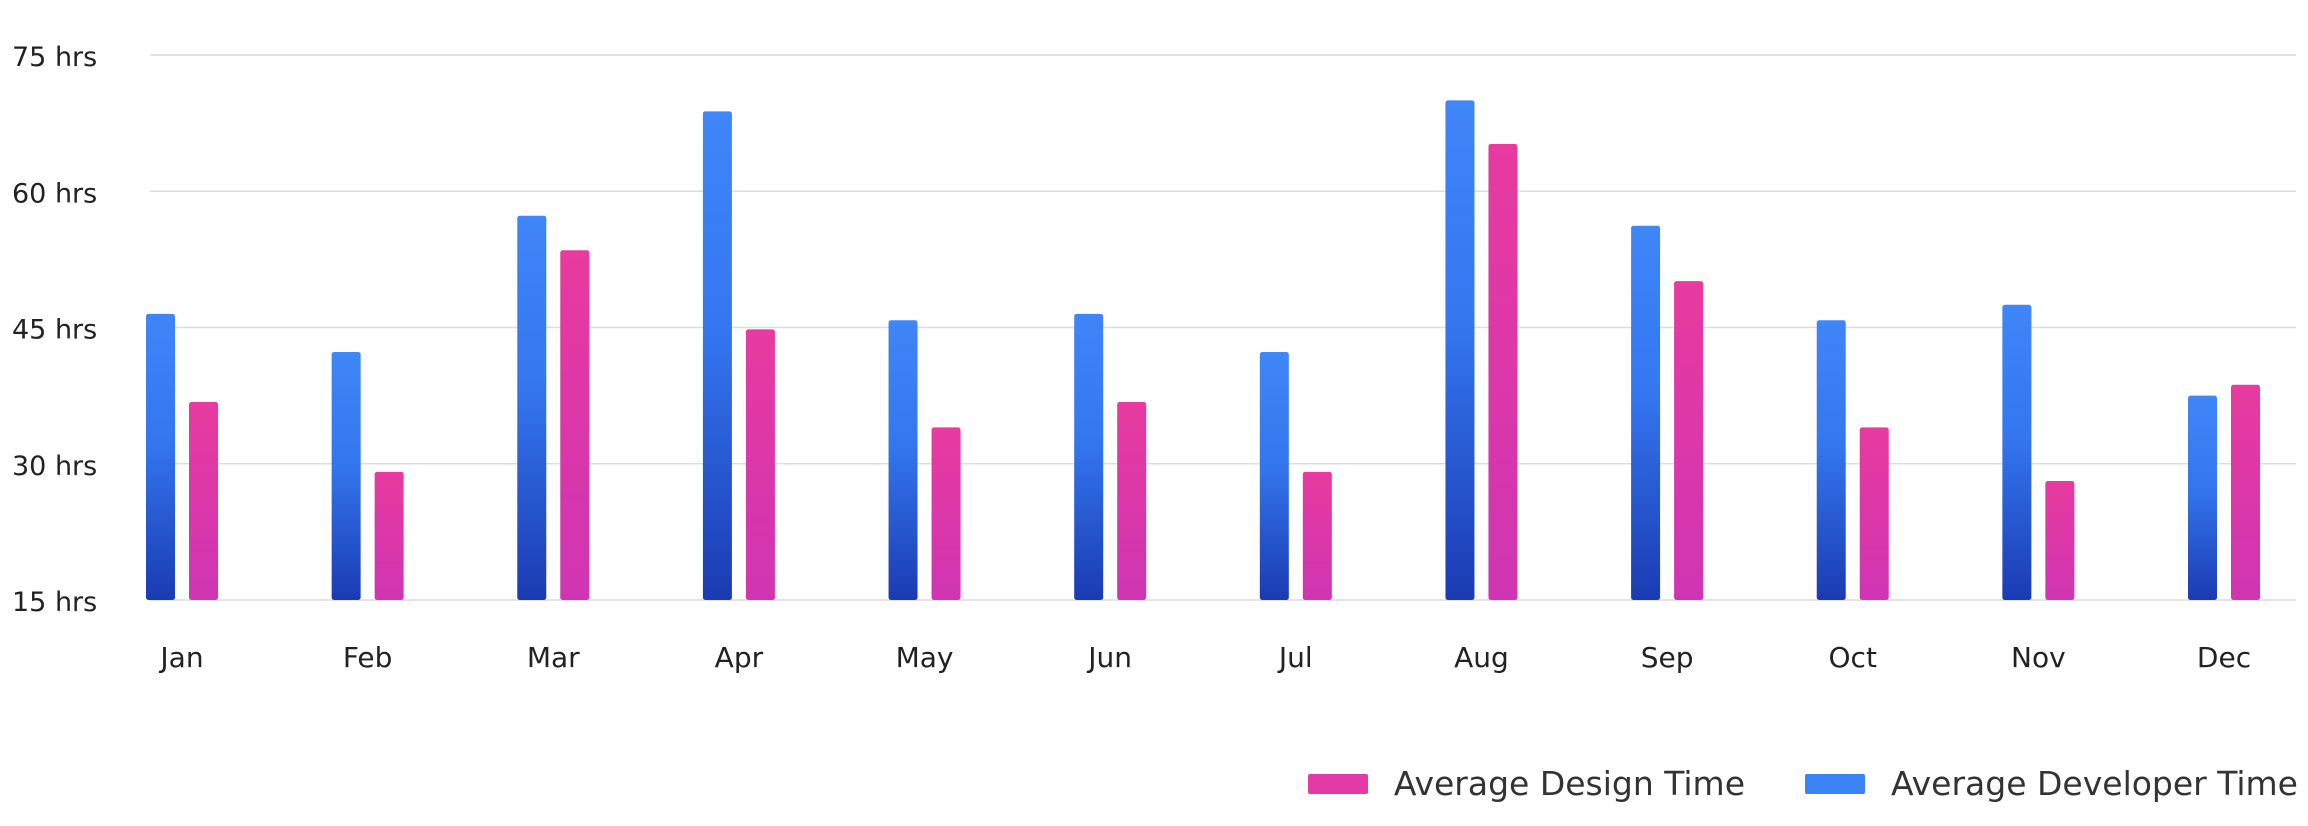 This screenshot has height=826, width=2308. I want to click on legend-item-developer: Average Developer Time, so click(2051, 783).